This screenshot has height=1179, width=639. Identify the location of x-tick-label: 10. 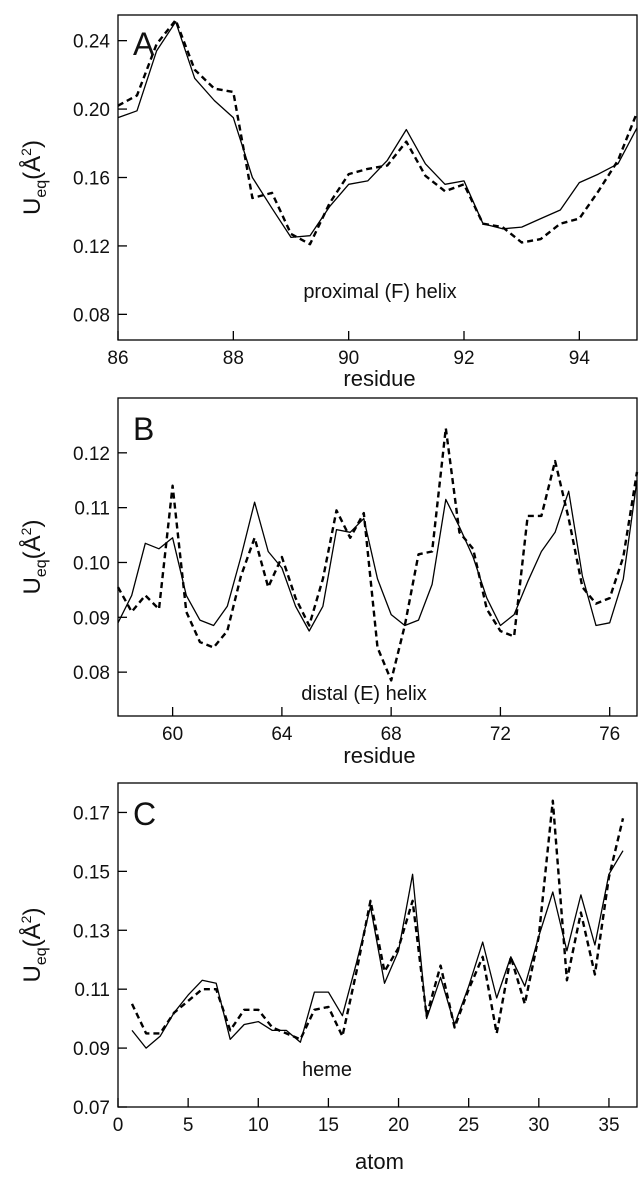
(258, 1125).